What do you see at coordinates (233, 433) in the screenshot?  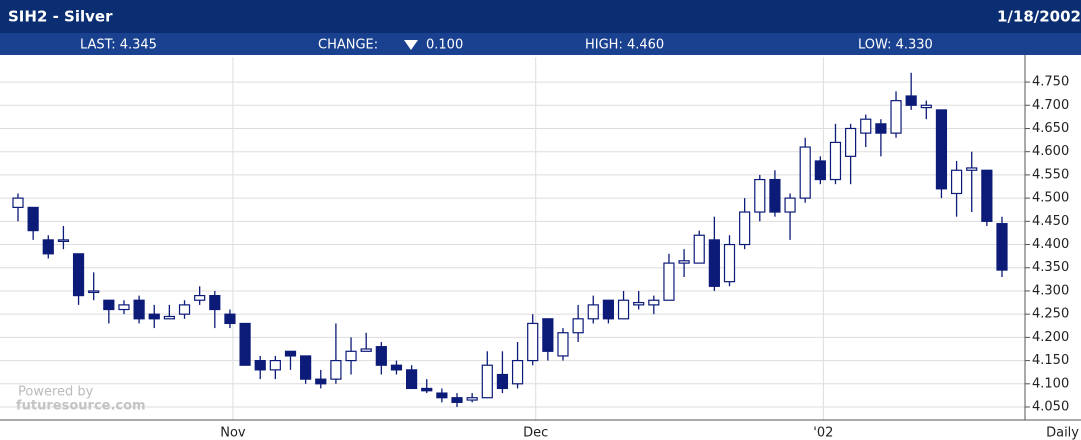 I see `x-tick-label: Nov` at bounding box center [233, 433].